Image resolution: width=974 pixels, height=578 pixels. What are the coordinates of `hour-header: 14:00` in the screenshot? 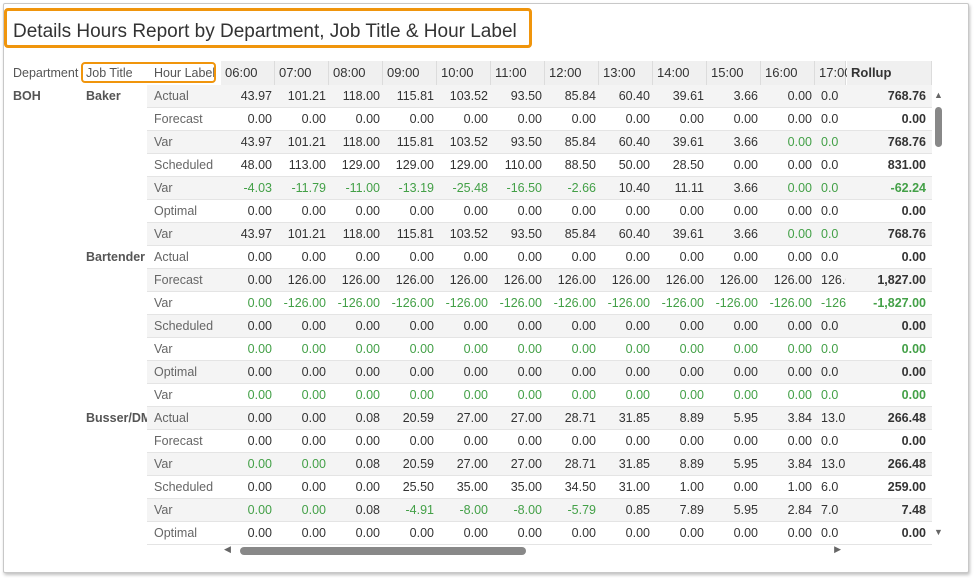 It's located at (680, 73).